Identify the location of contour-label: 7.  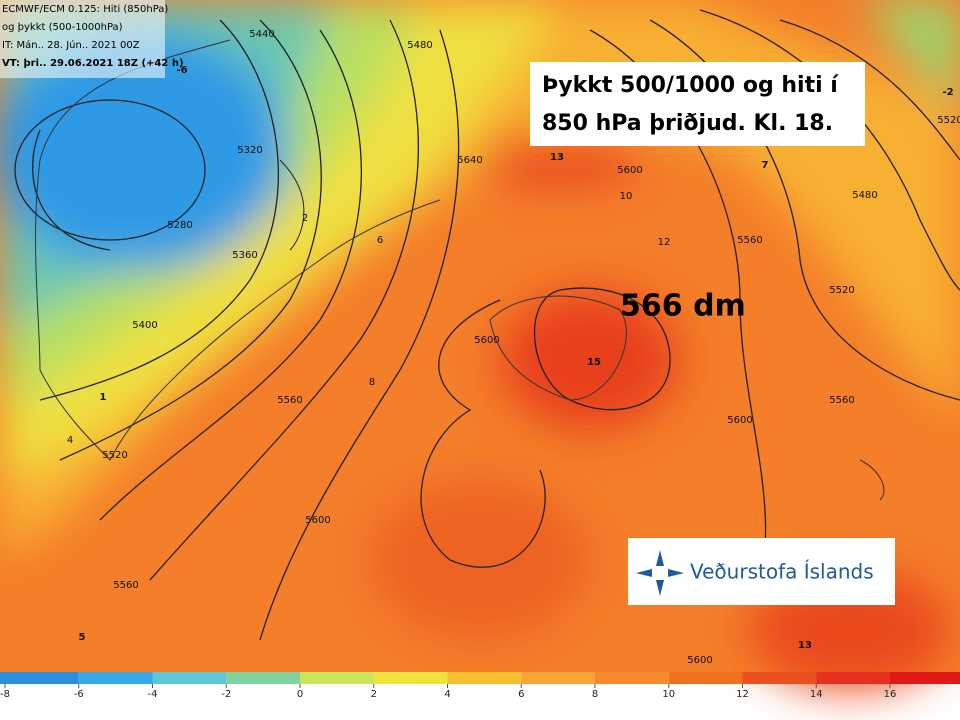
(765, 165).